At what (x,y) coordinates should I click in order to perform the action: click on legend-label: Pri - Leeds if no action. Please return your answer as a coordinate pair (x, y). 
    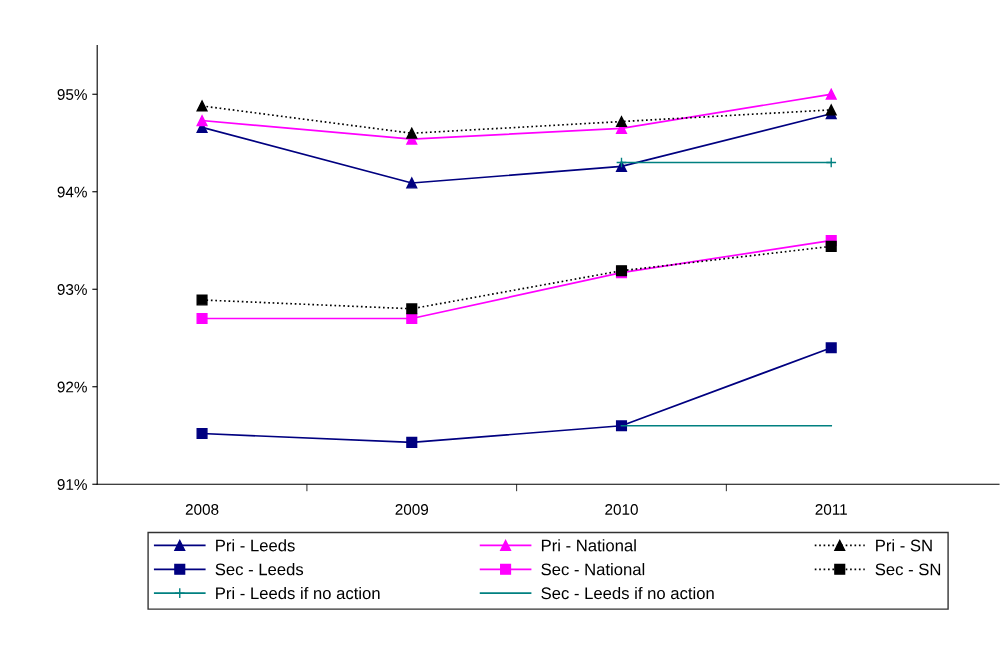
    Looking at the image, I should click on (298, 593).